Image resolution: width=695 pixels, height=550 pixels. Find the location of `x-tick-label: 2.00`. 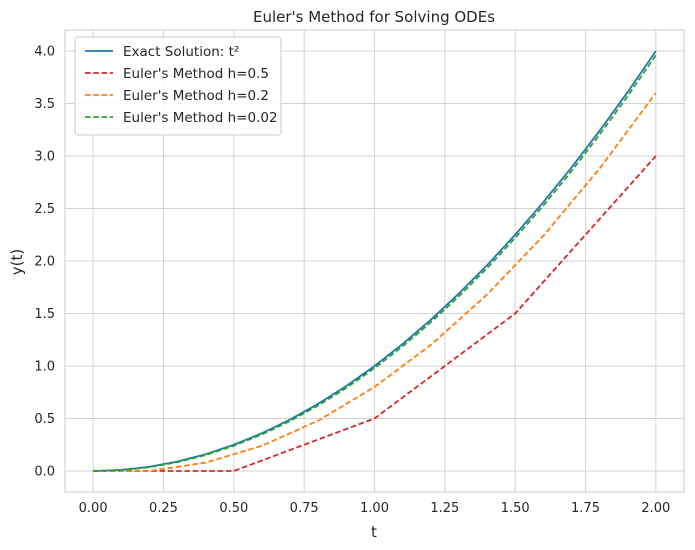

x-tick-label: 2.00 is located at coordinates (655, 508).